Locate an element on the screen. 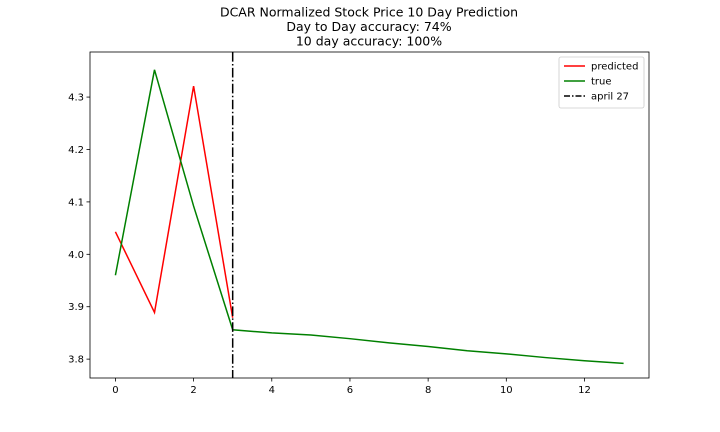 The image size is (720, 432). series-line-predicted is located at coordinates (174, 201).